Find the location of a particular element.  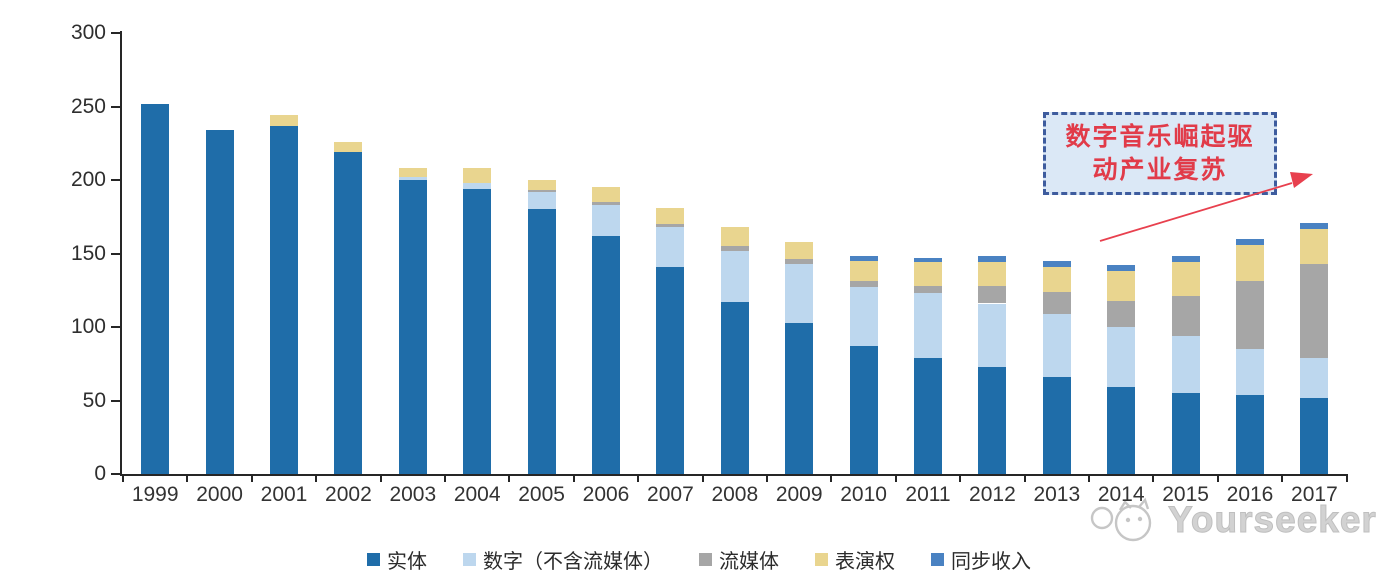

y-axis-tick-label: 300 is located at coordinates (88, 32).